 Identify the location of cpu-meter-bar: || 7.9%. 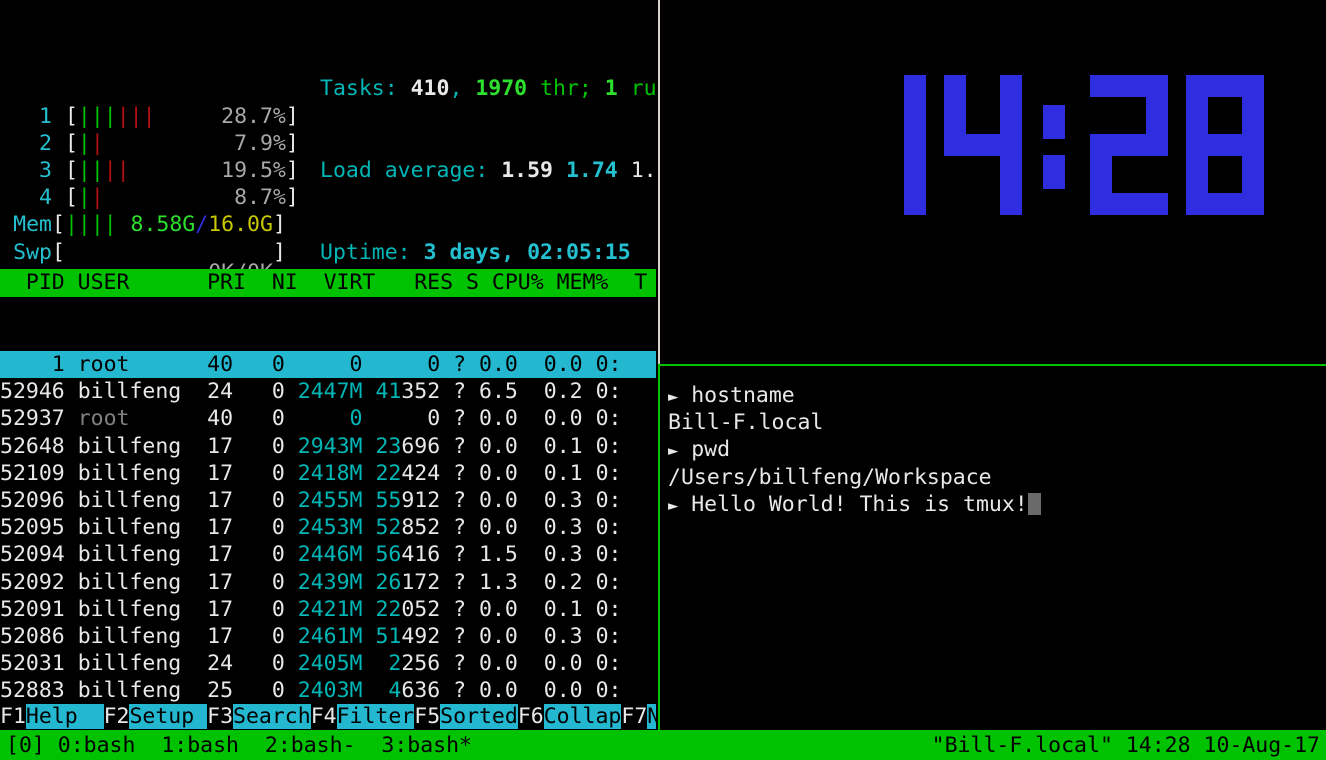
(182, 143).